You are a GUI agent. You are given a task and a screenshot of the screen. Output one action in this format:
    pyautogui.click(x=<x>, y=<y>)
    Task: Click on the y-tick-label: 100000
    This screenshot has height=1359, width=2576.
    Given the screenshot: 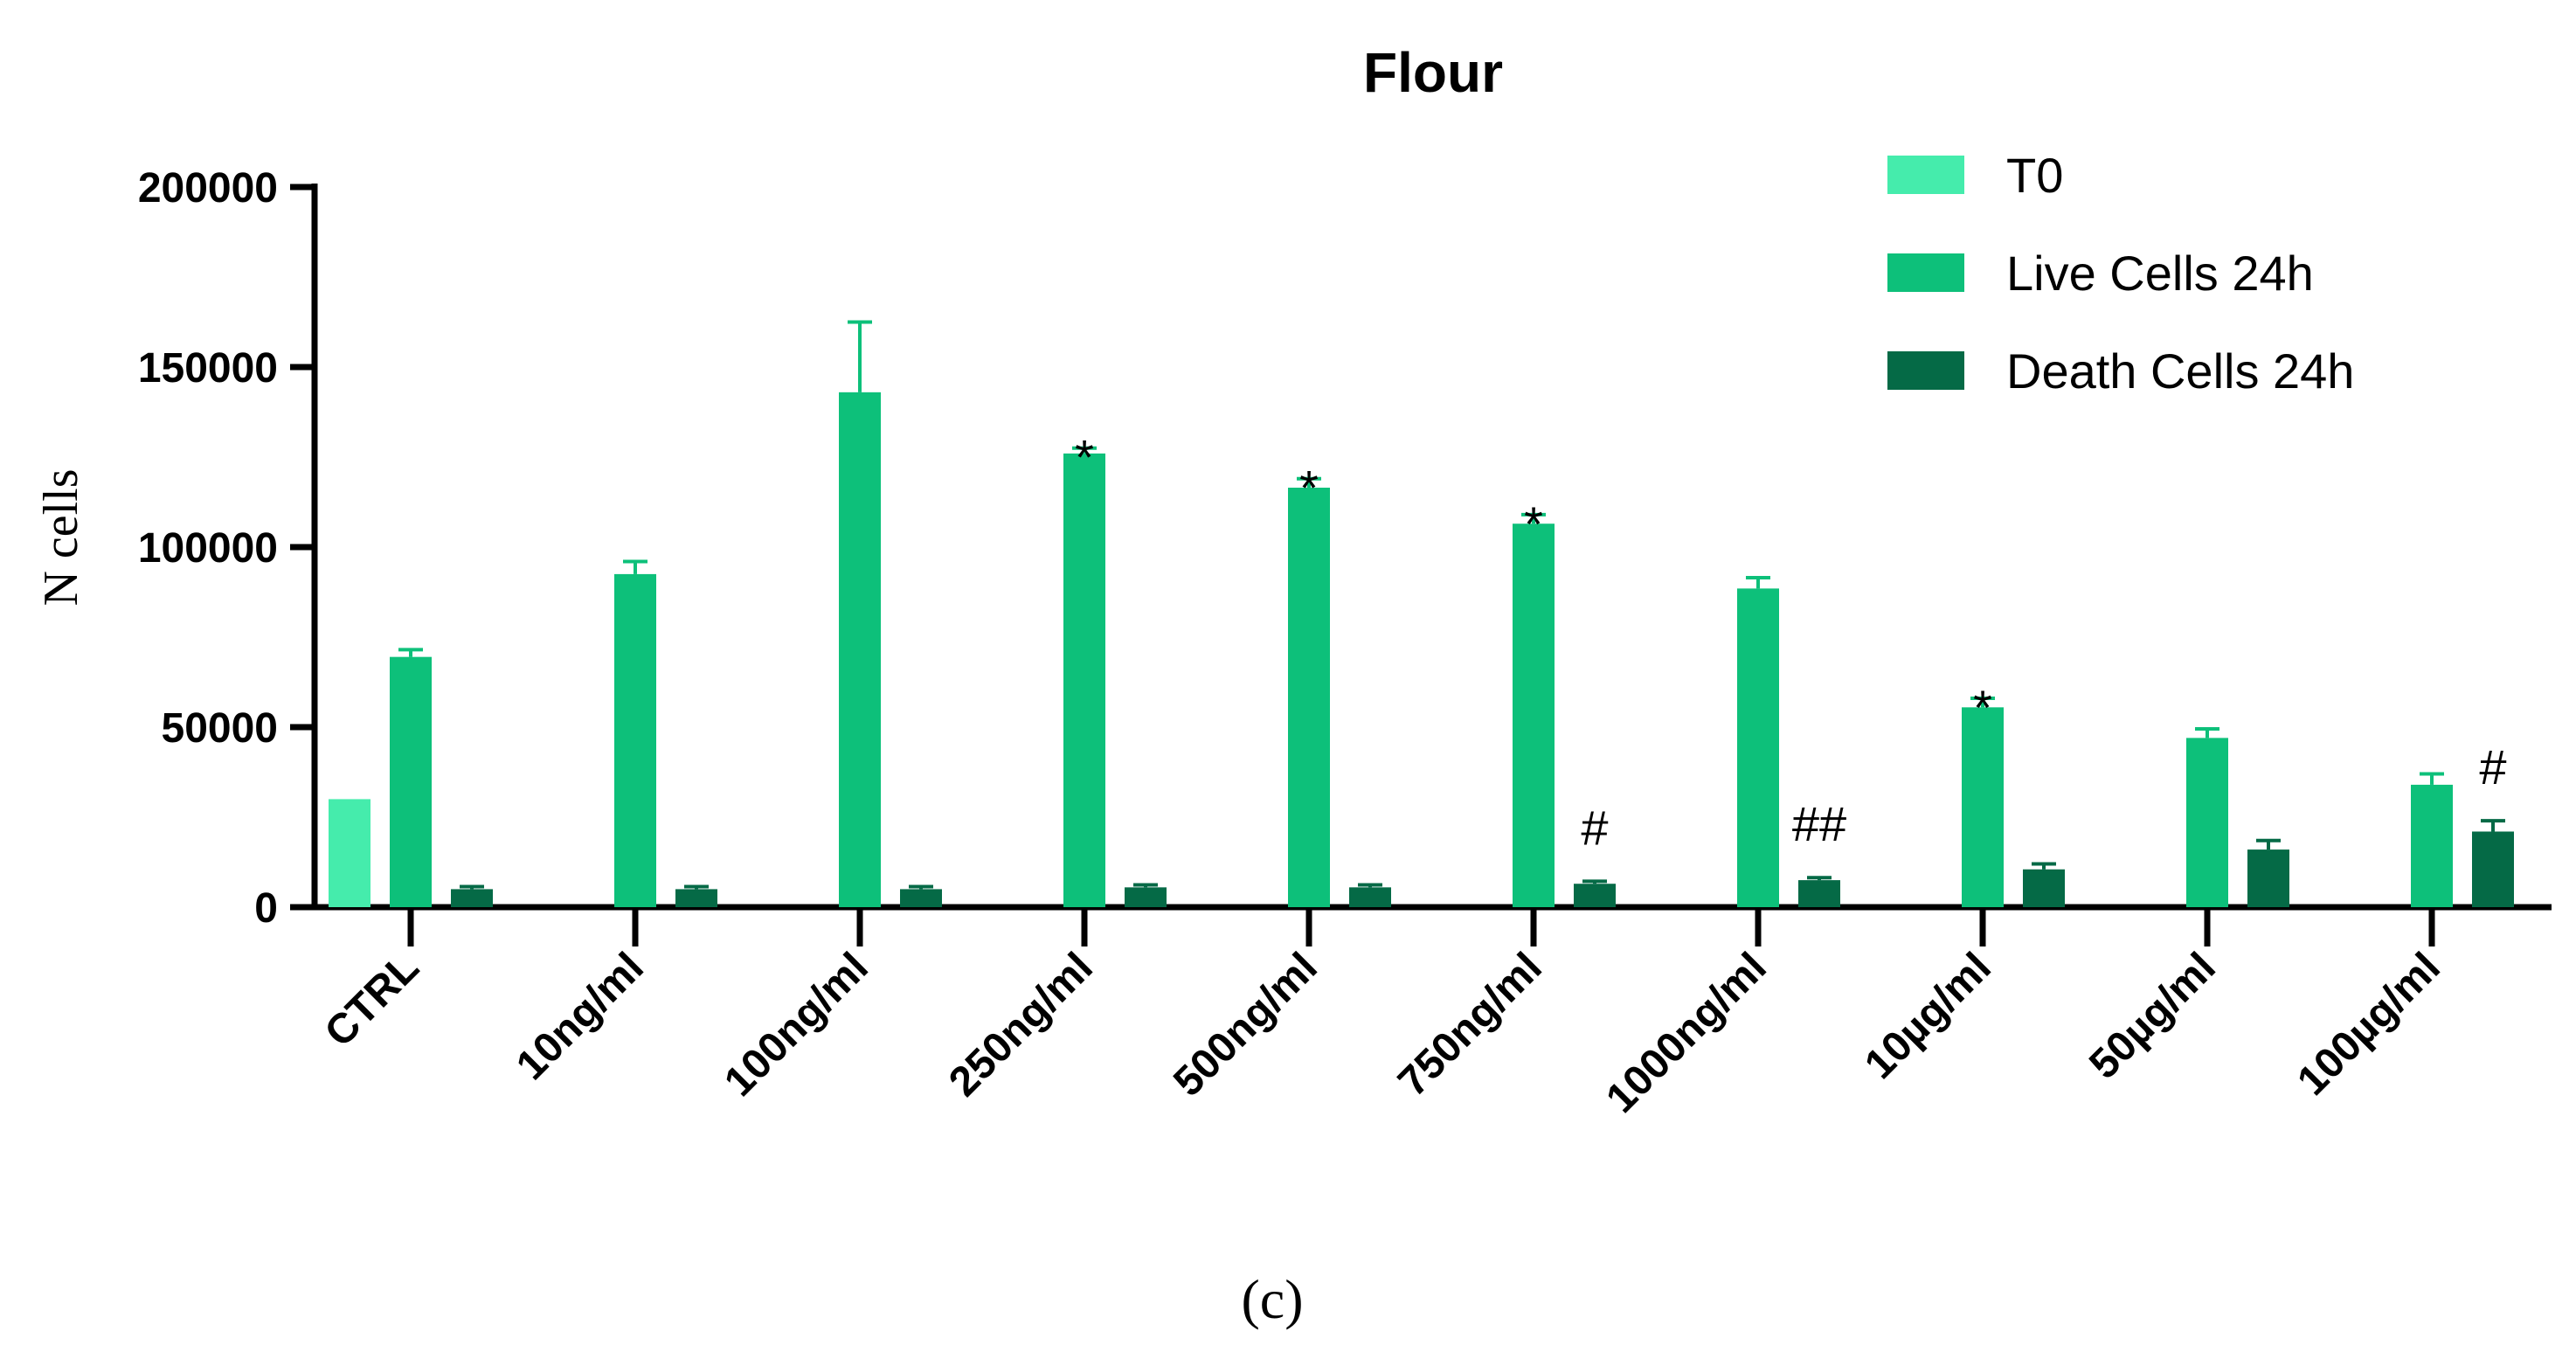 What is the action you would take?
    pyautogui.click(x=208, y=548)
    